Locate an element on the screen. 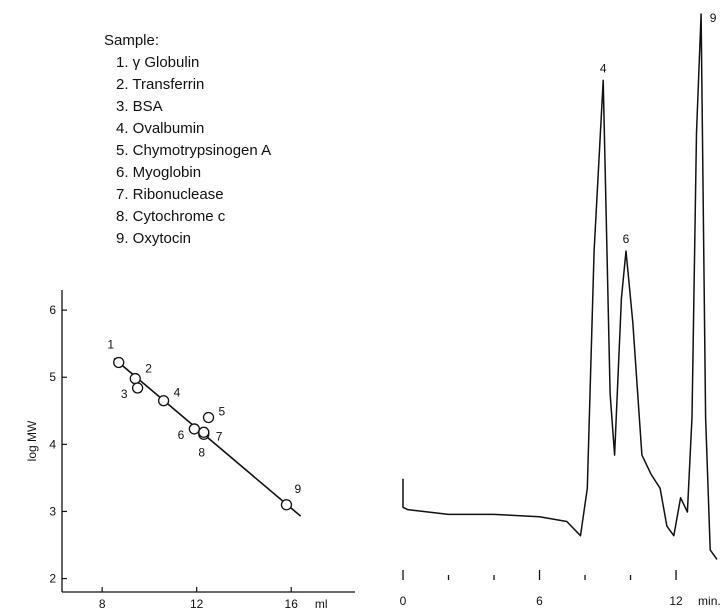  peak-label-6: 6 is located at coordinates (626, 239).